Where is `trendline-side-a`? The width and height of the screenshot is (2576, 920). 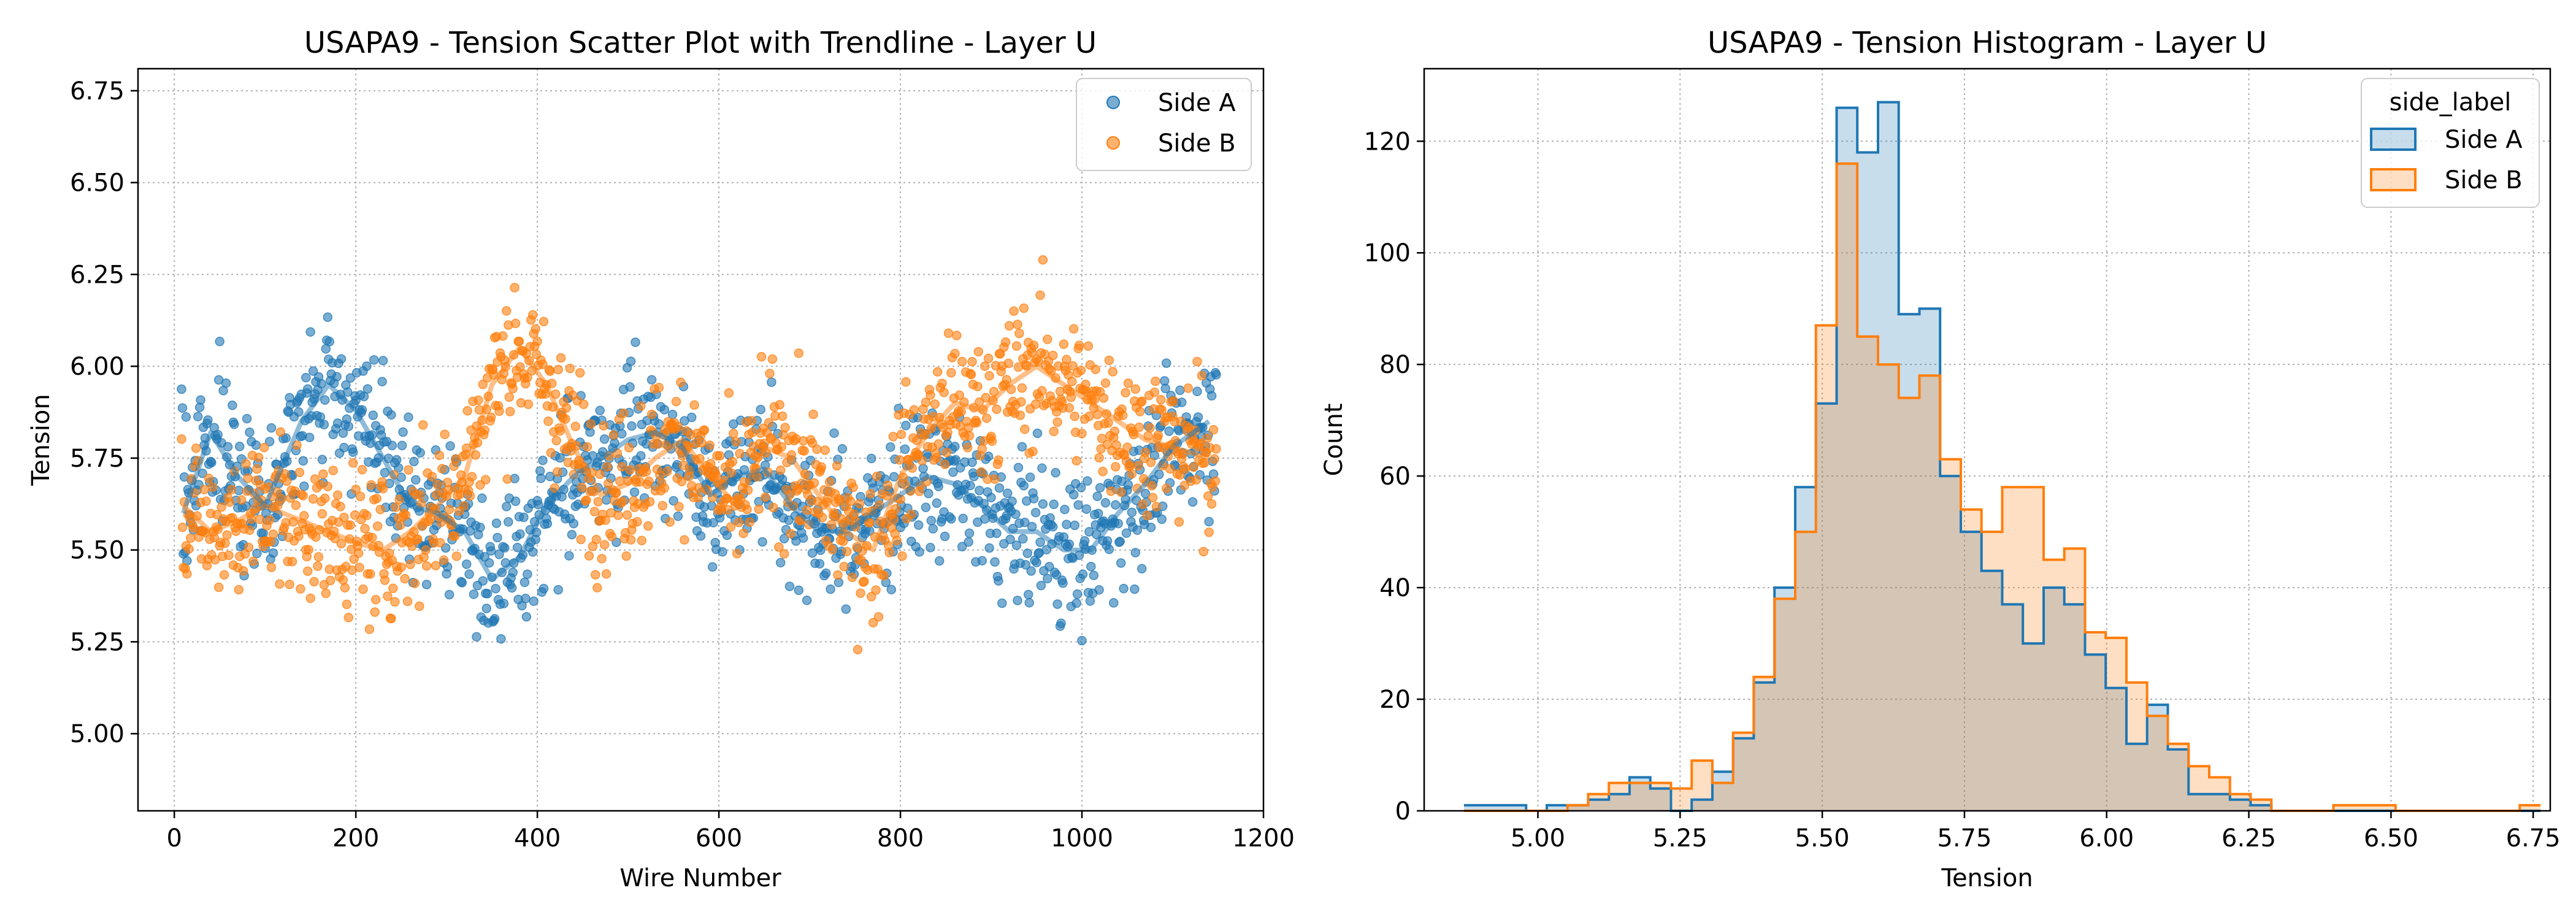
trendline-side-a is located at coordinates (696, 482).